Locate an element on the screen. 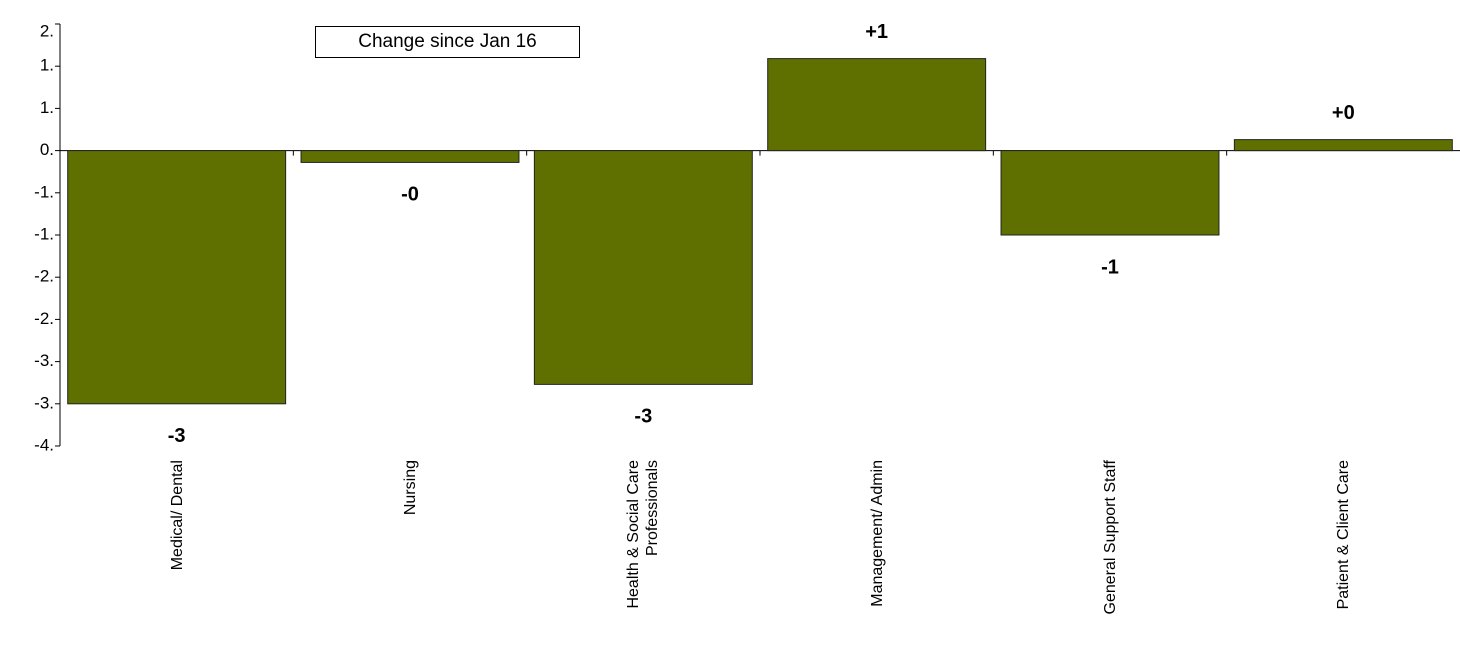 This screenshot has width=1460, height=665. annotation: Change since Jan 16 is located at coordinates (447, 42).